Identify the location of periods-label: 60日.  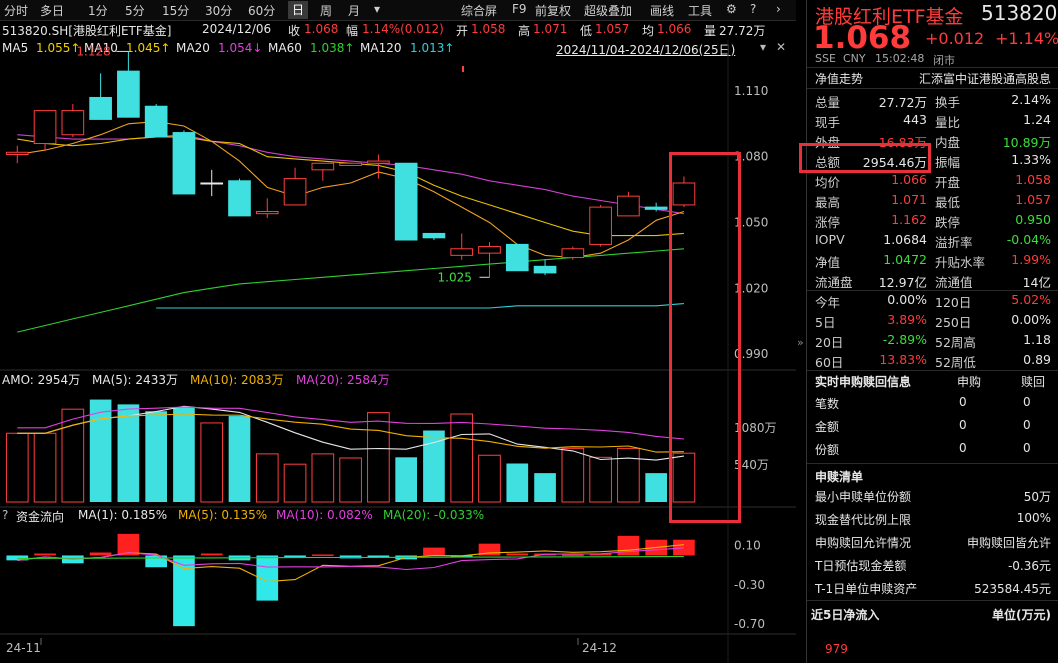
(829, 362).